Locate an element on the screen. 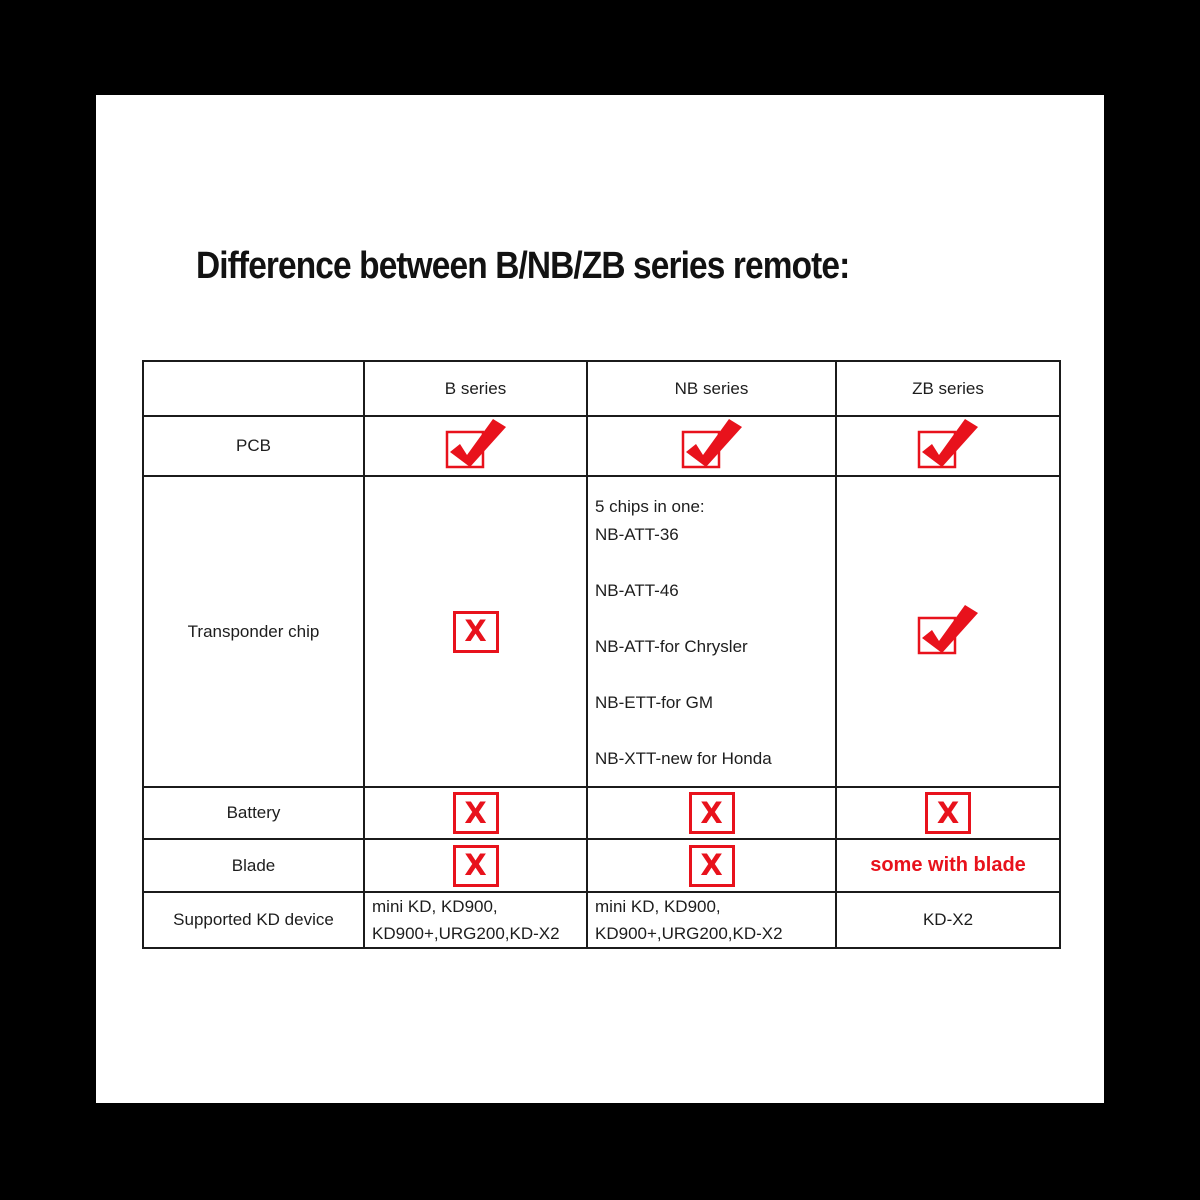  row-label: PCB is located at coordinates (253, 446).